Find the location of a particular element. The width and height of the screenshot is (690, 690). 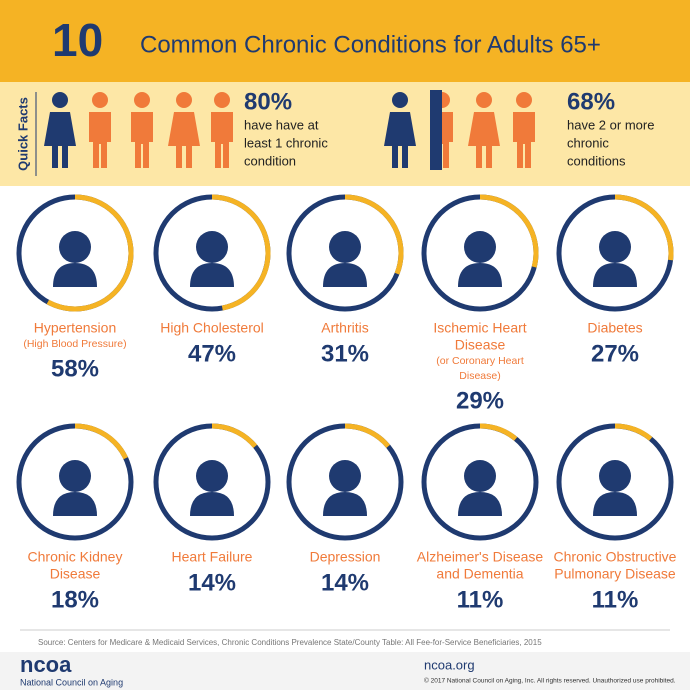

fact-value: 80% is located at coordinates (268, 101).